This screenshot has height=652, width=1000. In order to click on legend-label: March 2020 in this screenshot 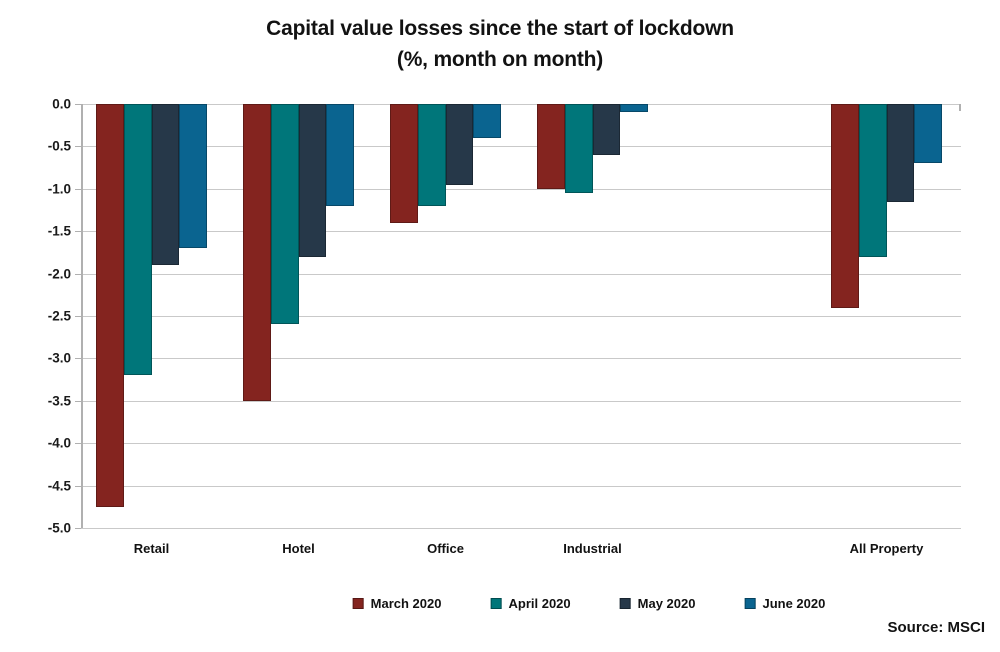, I will do `click(406, 603)`.